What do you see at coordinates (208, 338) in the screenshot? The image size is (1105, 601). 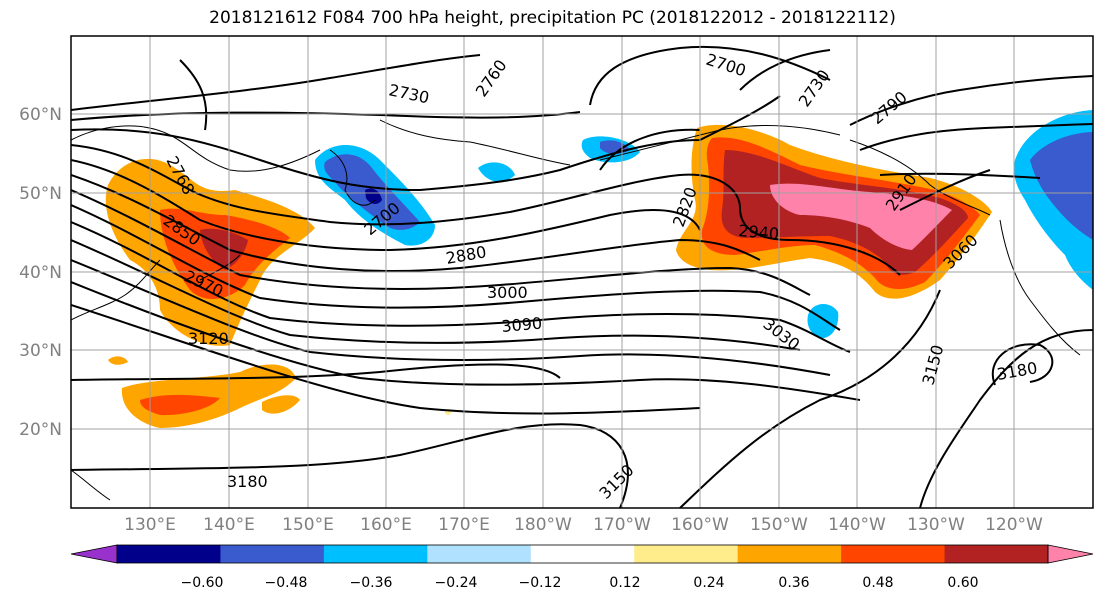 I see `contour-label: 3120` at bounding box center [208, 338].